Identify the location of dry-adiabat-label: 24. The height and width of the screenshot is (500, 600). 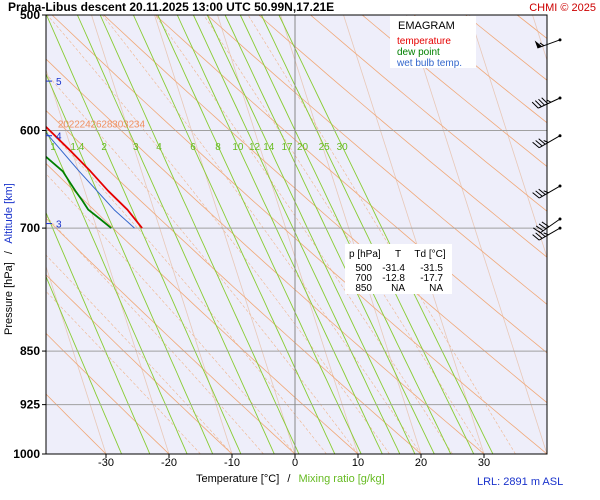
(86, 124).